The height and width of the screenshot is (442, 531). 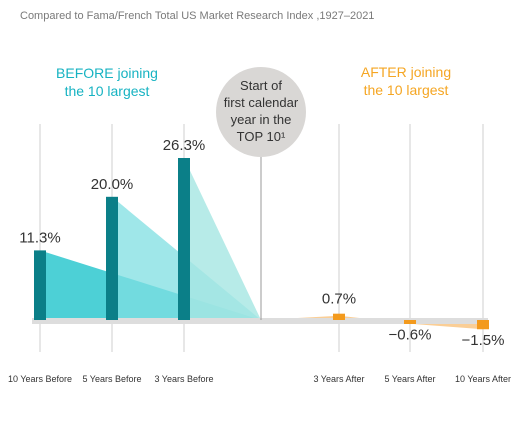 I want to click on center-circle, so click(x=261, y=112).